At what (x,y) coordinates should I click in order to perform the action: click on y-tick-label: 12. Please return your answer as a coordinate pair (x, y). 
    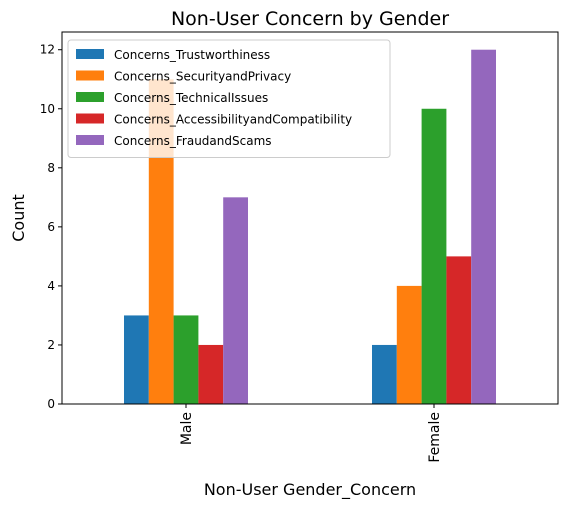
    Looking at the image, I should click on (47, 50).